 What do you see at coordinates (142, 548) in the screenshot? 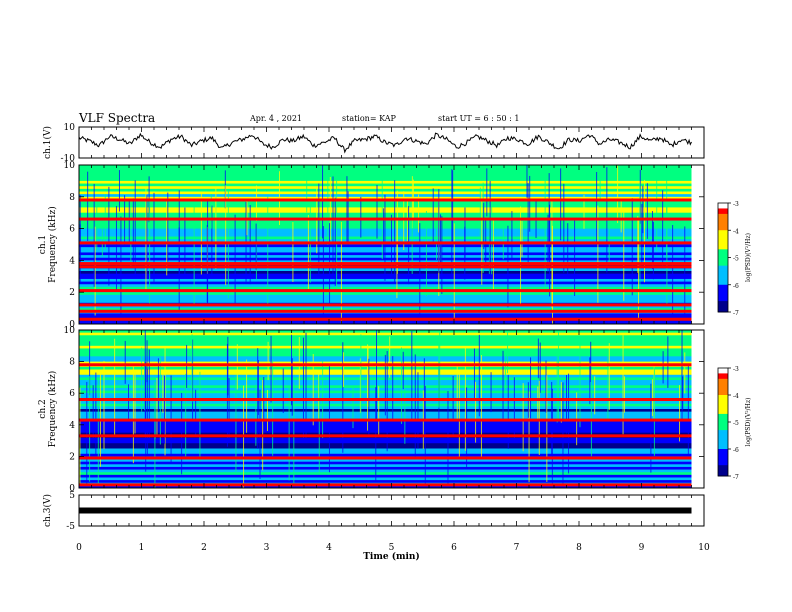
I see `x-tick-label: 1` at bounding box center [142, 548].